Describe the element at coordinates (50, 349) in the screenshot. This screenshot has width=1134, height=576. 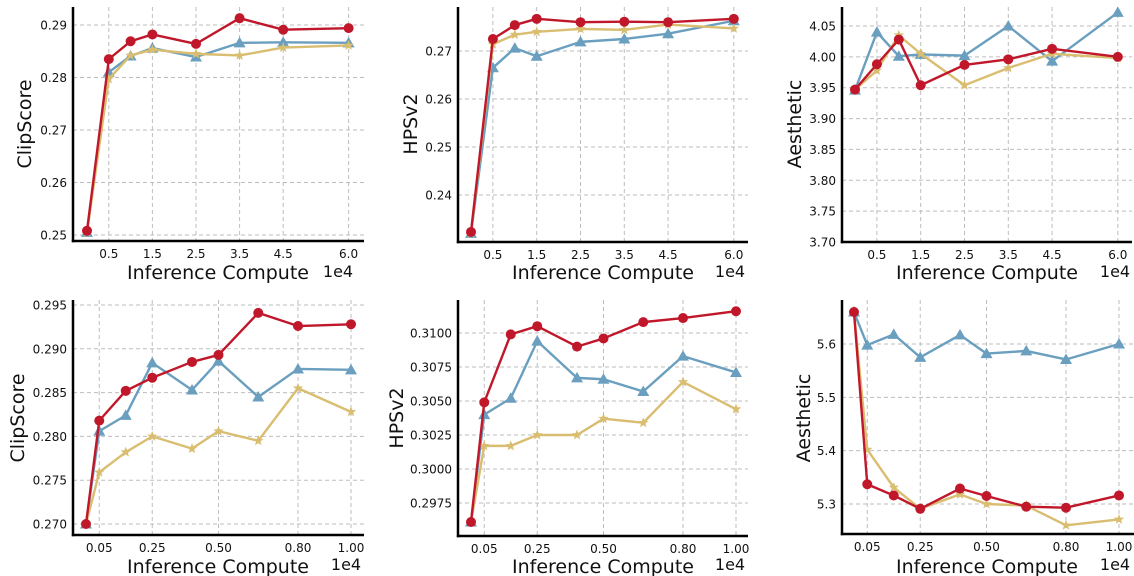
I see `y-tick-label: 0.290` at that location.